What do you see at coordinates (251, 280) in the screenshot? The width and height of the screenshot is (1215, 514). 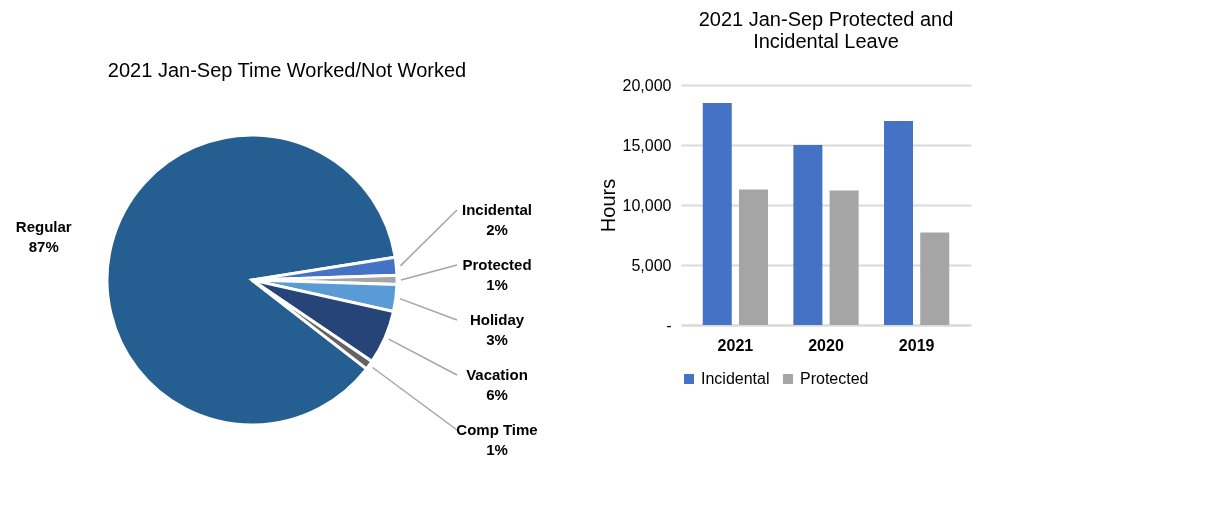 I see `pie-slice` at bounding box center [251, 280].